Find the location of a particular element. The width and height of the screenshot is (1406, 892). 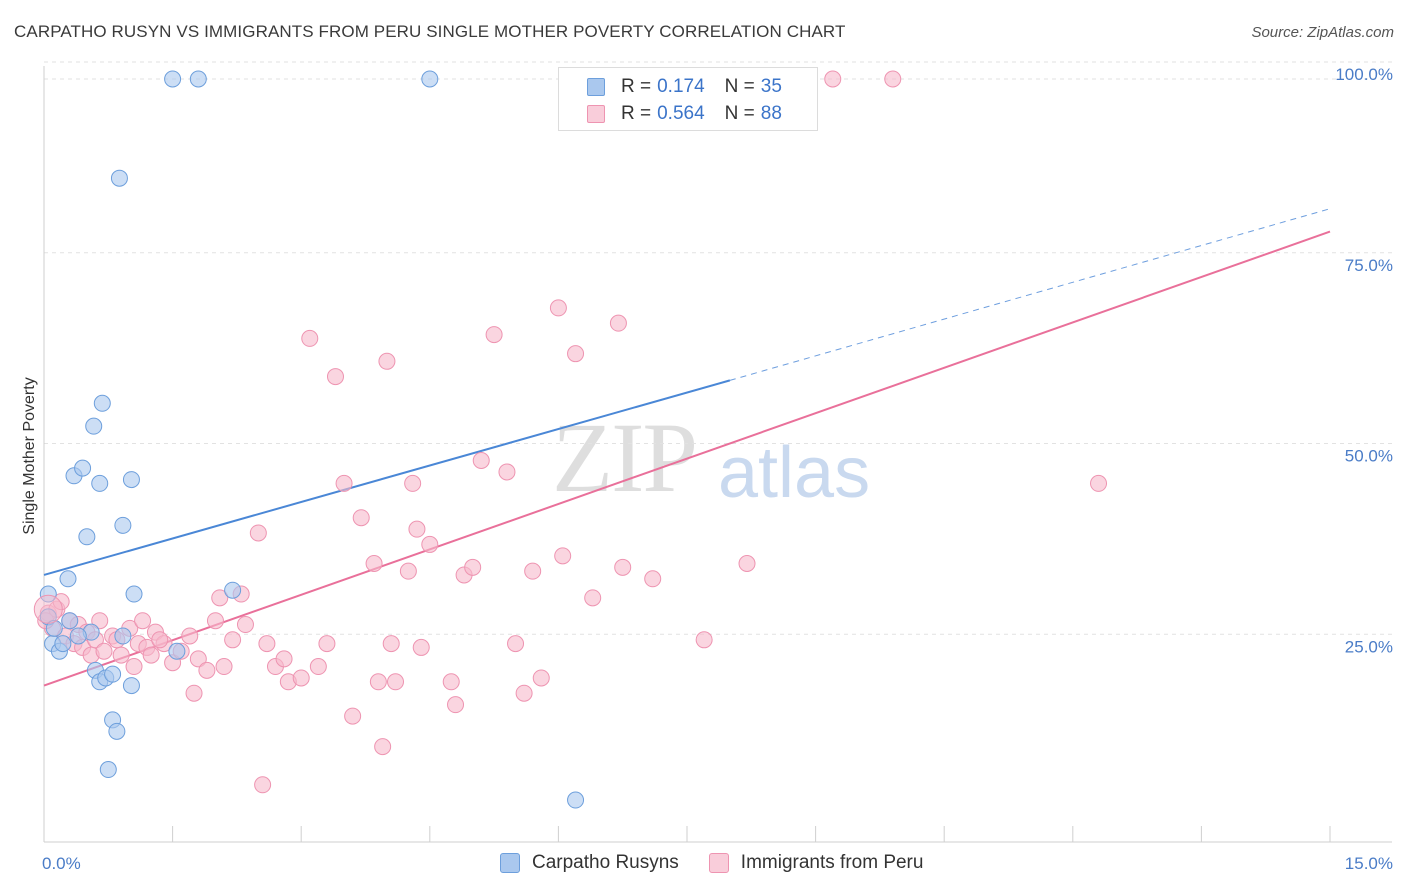

series-legend: Carpatho Rusyns Immigrants from Peru is located at coordinates (726, 863).